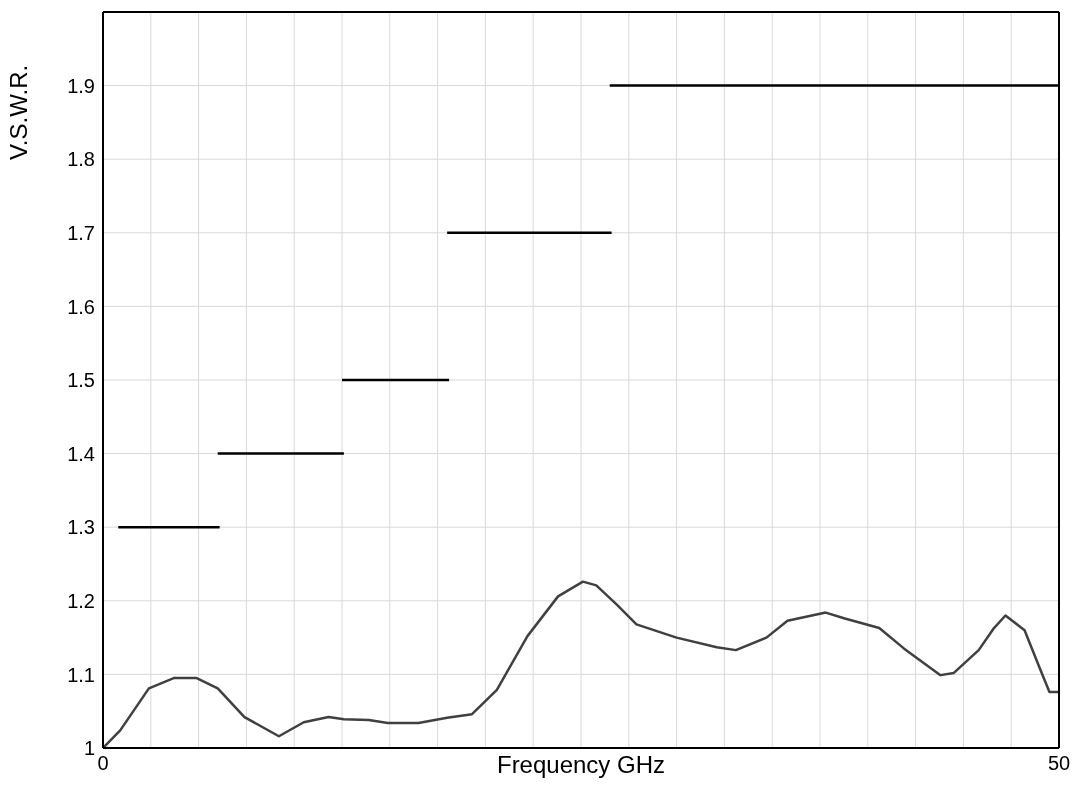 This screenshot has width=1084, height=799. I want to click on y-tick-label: 1.8, so click(81, 159).